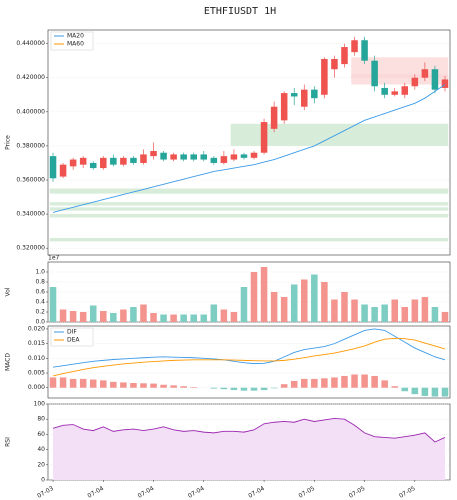  I want to click on x-tick-label: 07-05, so click(407, 492).